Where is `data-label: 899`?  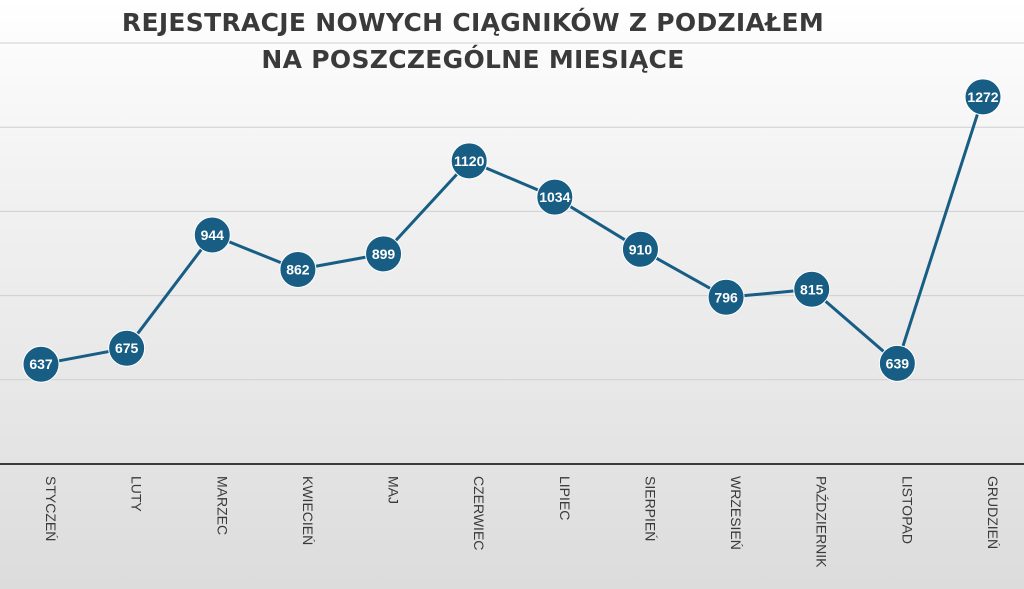 data-label: 899 is located at coordinates (384, 254).